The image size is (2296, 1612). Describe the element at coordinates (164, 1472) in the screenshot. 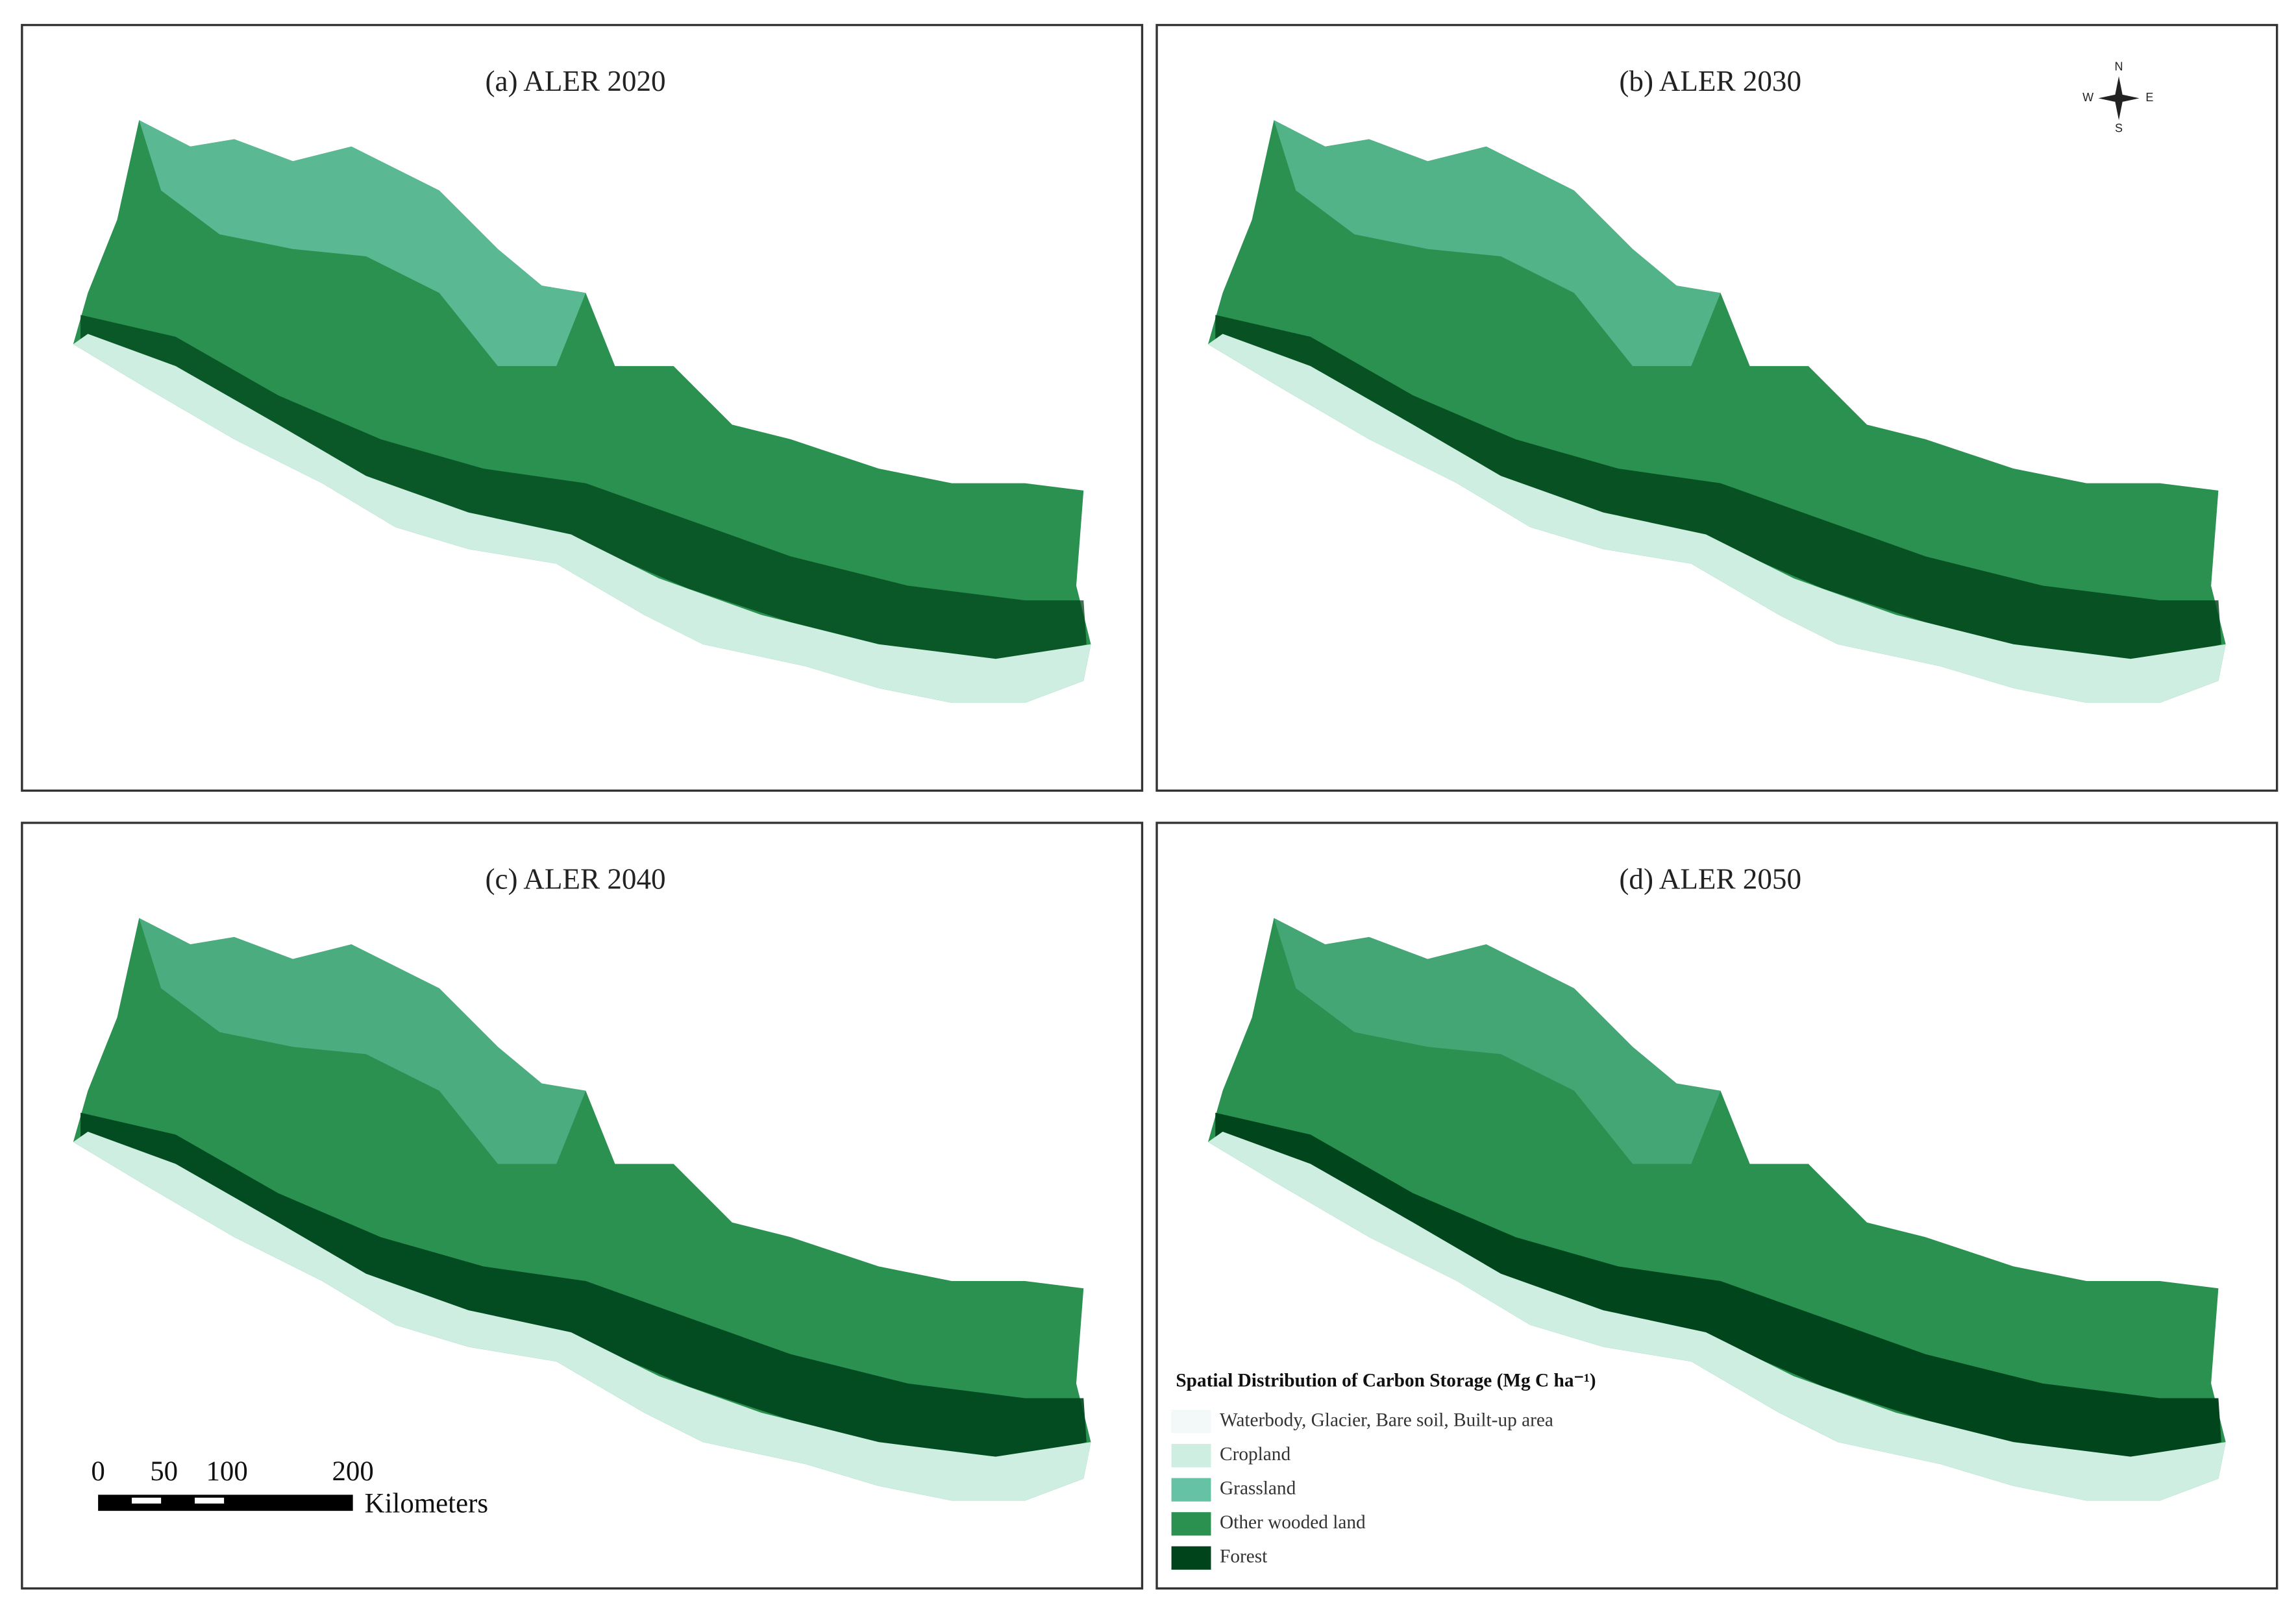

I see `scale-tick: 50` at that location.